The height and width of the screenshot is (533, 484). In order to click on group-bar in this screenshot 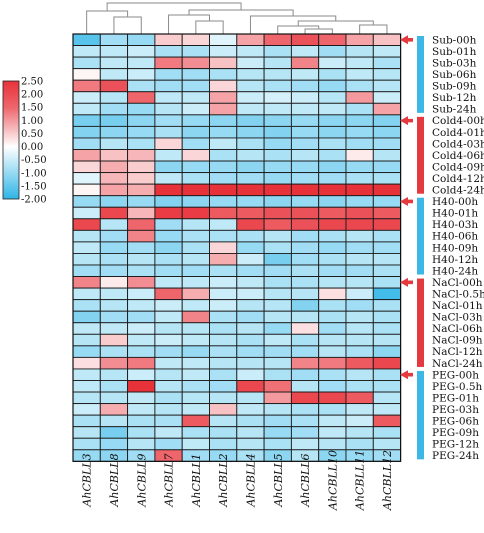, I will do `click(420, 74)`.